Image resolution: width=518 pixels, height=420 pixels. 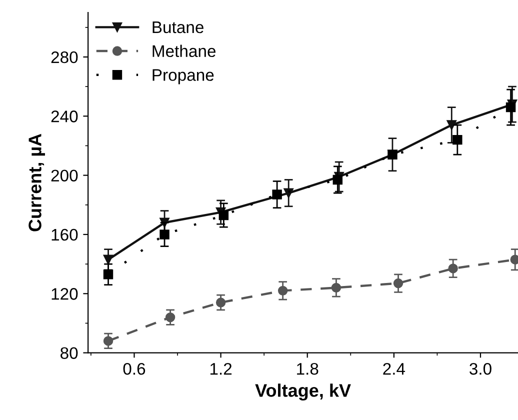 I want to click on legend-label: Propane, so click(x=183, y=76).